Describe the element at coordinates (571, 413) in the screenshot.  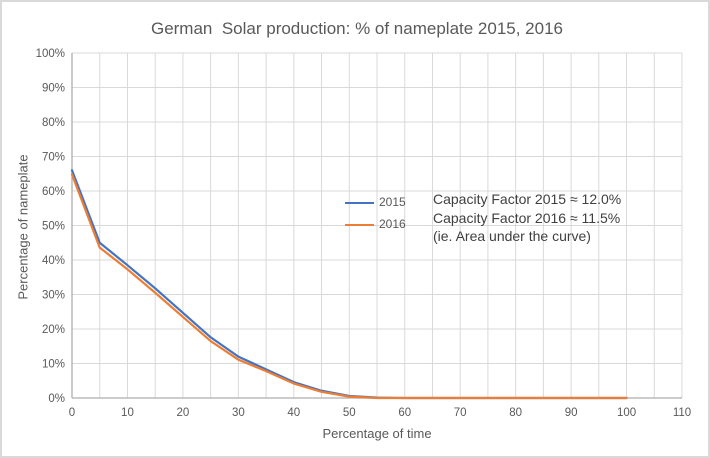
I see `x-tick-label: 90` at that location.